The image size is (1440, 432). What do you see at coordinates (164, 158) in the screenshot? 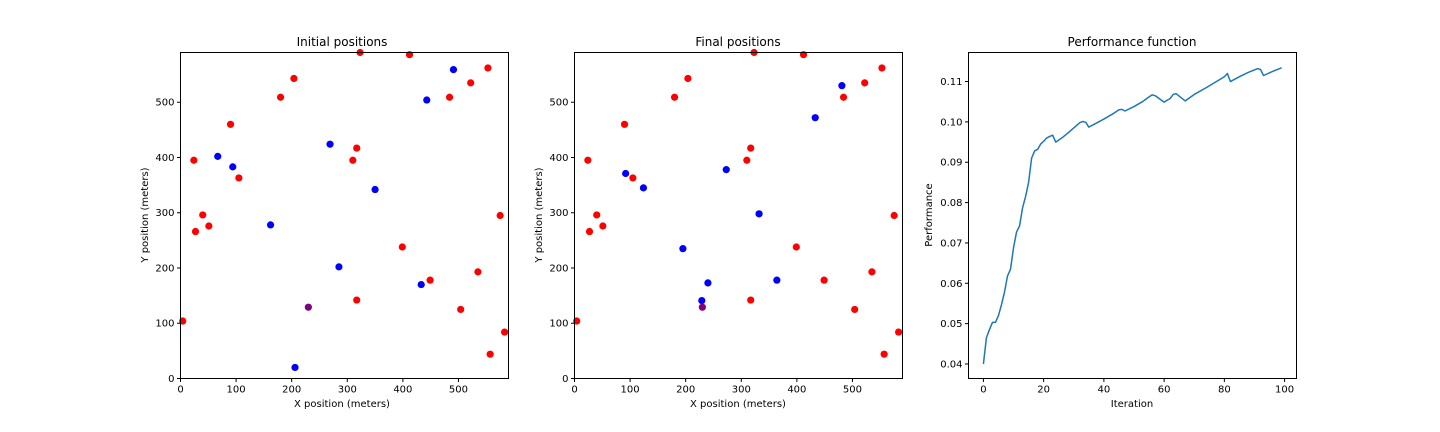
I see `y-tick-label: 400` at bounding box center [164, 158].